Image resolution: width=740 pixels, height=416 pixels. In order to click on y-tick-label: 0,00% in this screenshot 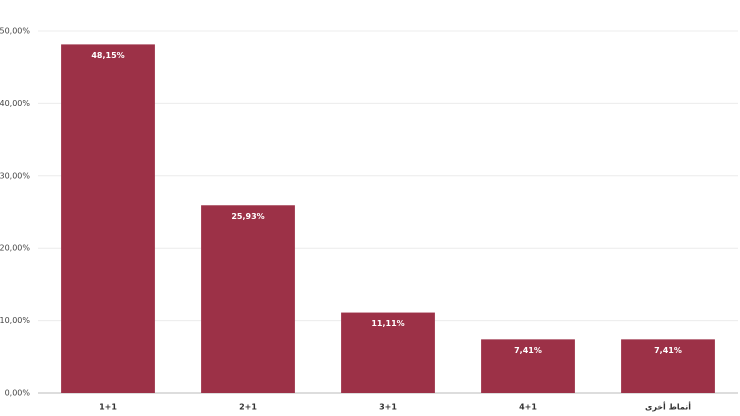, I will do `click(18, 393)`.